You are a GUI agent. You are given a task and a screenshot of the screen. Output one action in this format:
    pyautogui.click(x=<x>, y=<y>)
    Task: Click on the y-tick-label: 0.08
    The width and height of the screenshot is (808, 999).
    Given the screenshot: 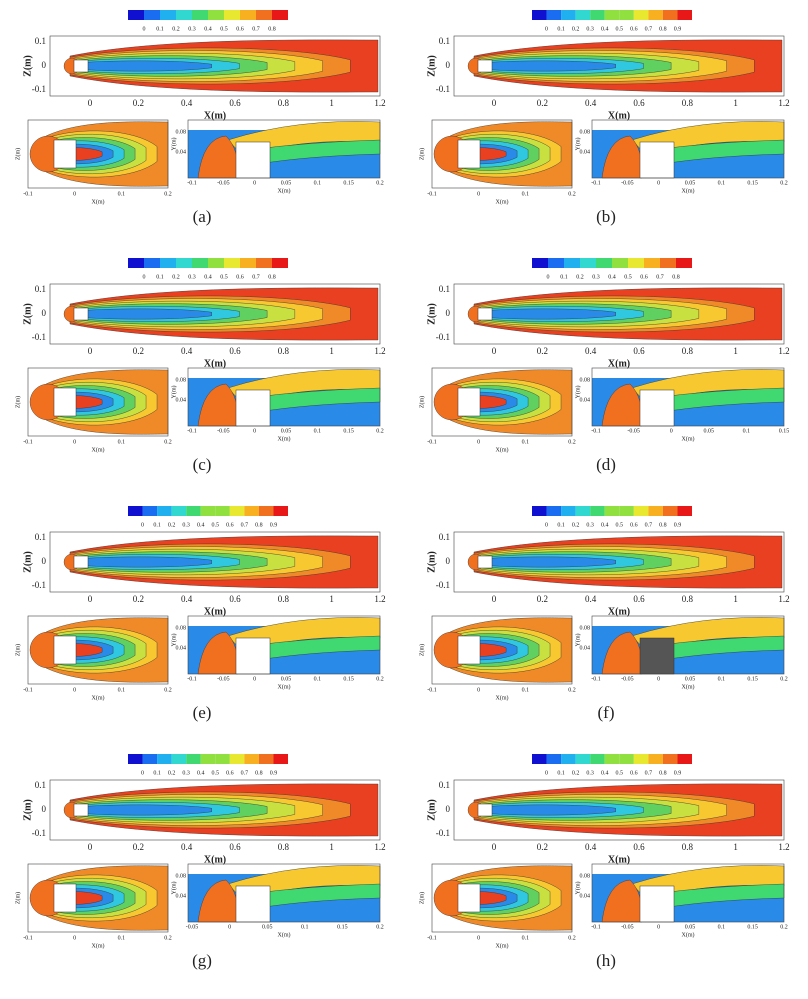 What is the action you would take?
    pyautogui.click(x=181, y=380)
    